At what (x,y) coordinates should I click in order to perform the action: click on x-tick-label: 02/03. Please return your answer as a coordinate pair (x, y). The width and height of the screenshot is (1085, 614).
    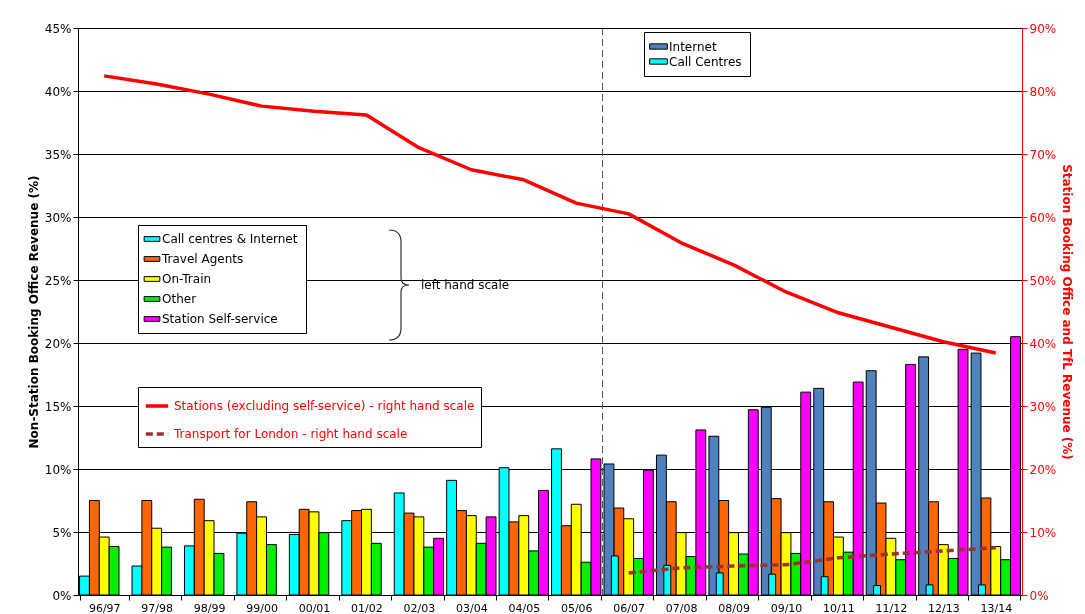
    Looking at the image, I should click on (419, 607).